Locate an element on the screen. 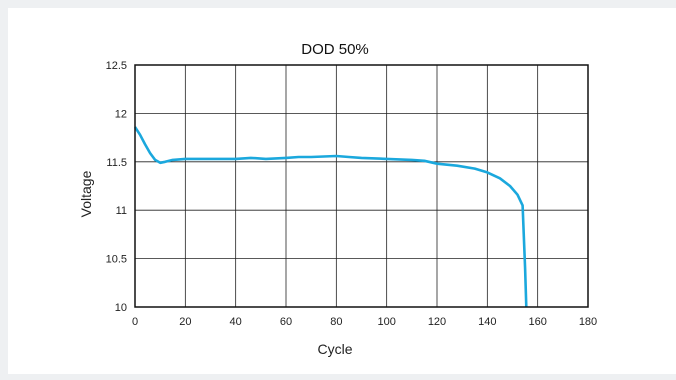 The image size is (676, 380). x-axis-label: Cycle is located at coordinates (334, 349).